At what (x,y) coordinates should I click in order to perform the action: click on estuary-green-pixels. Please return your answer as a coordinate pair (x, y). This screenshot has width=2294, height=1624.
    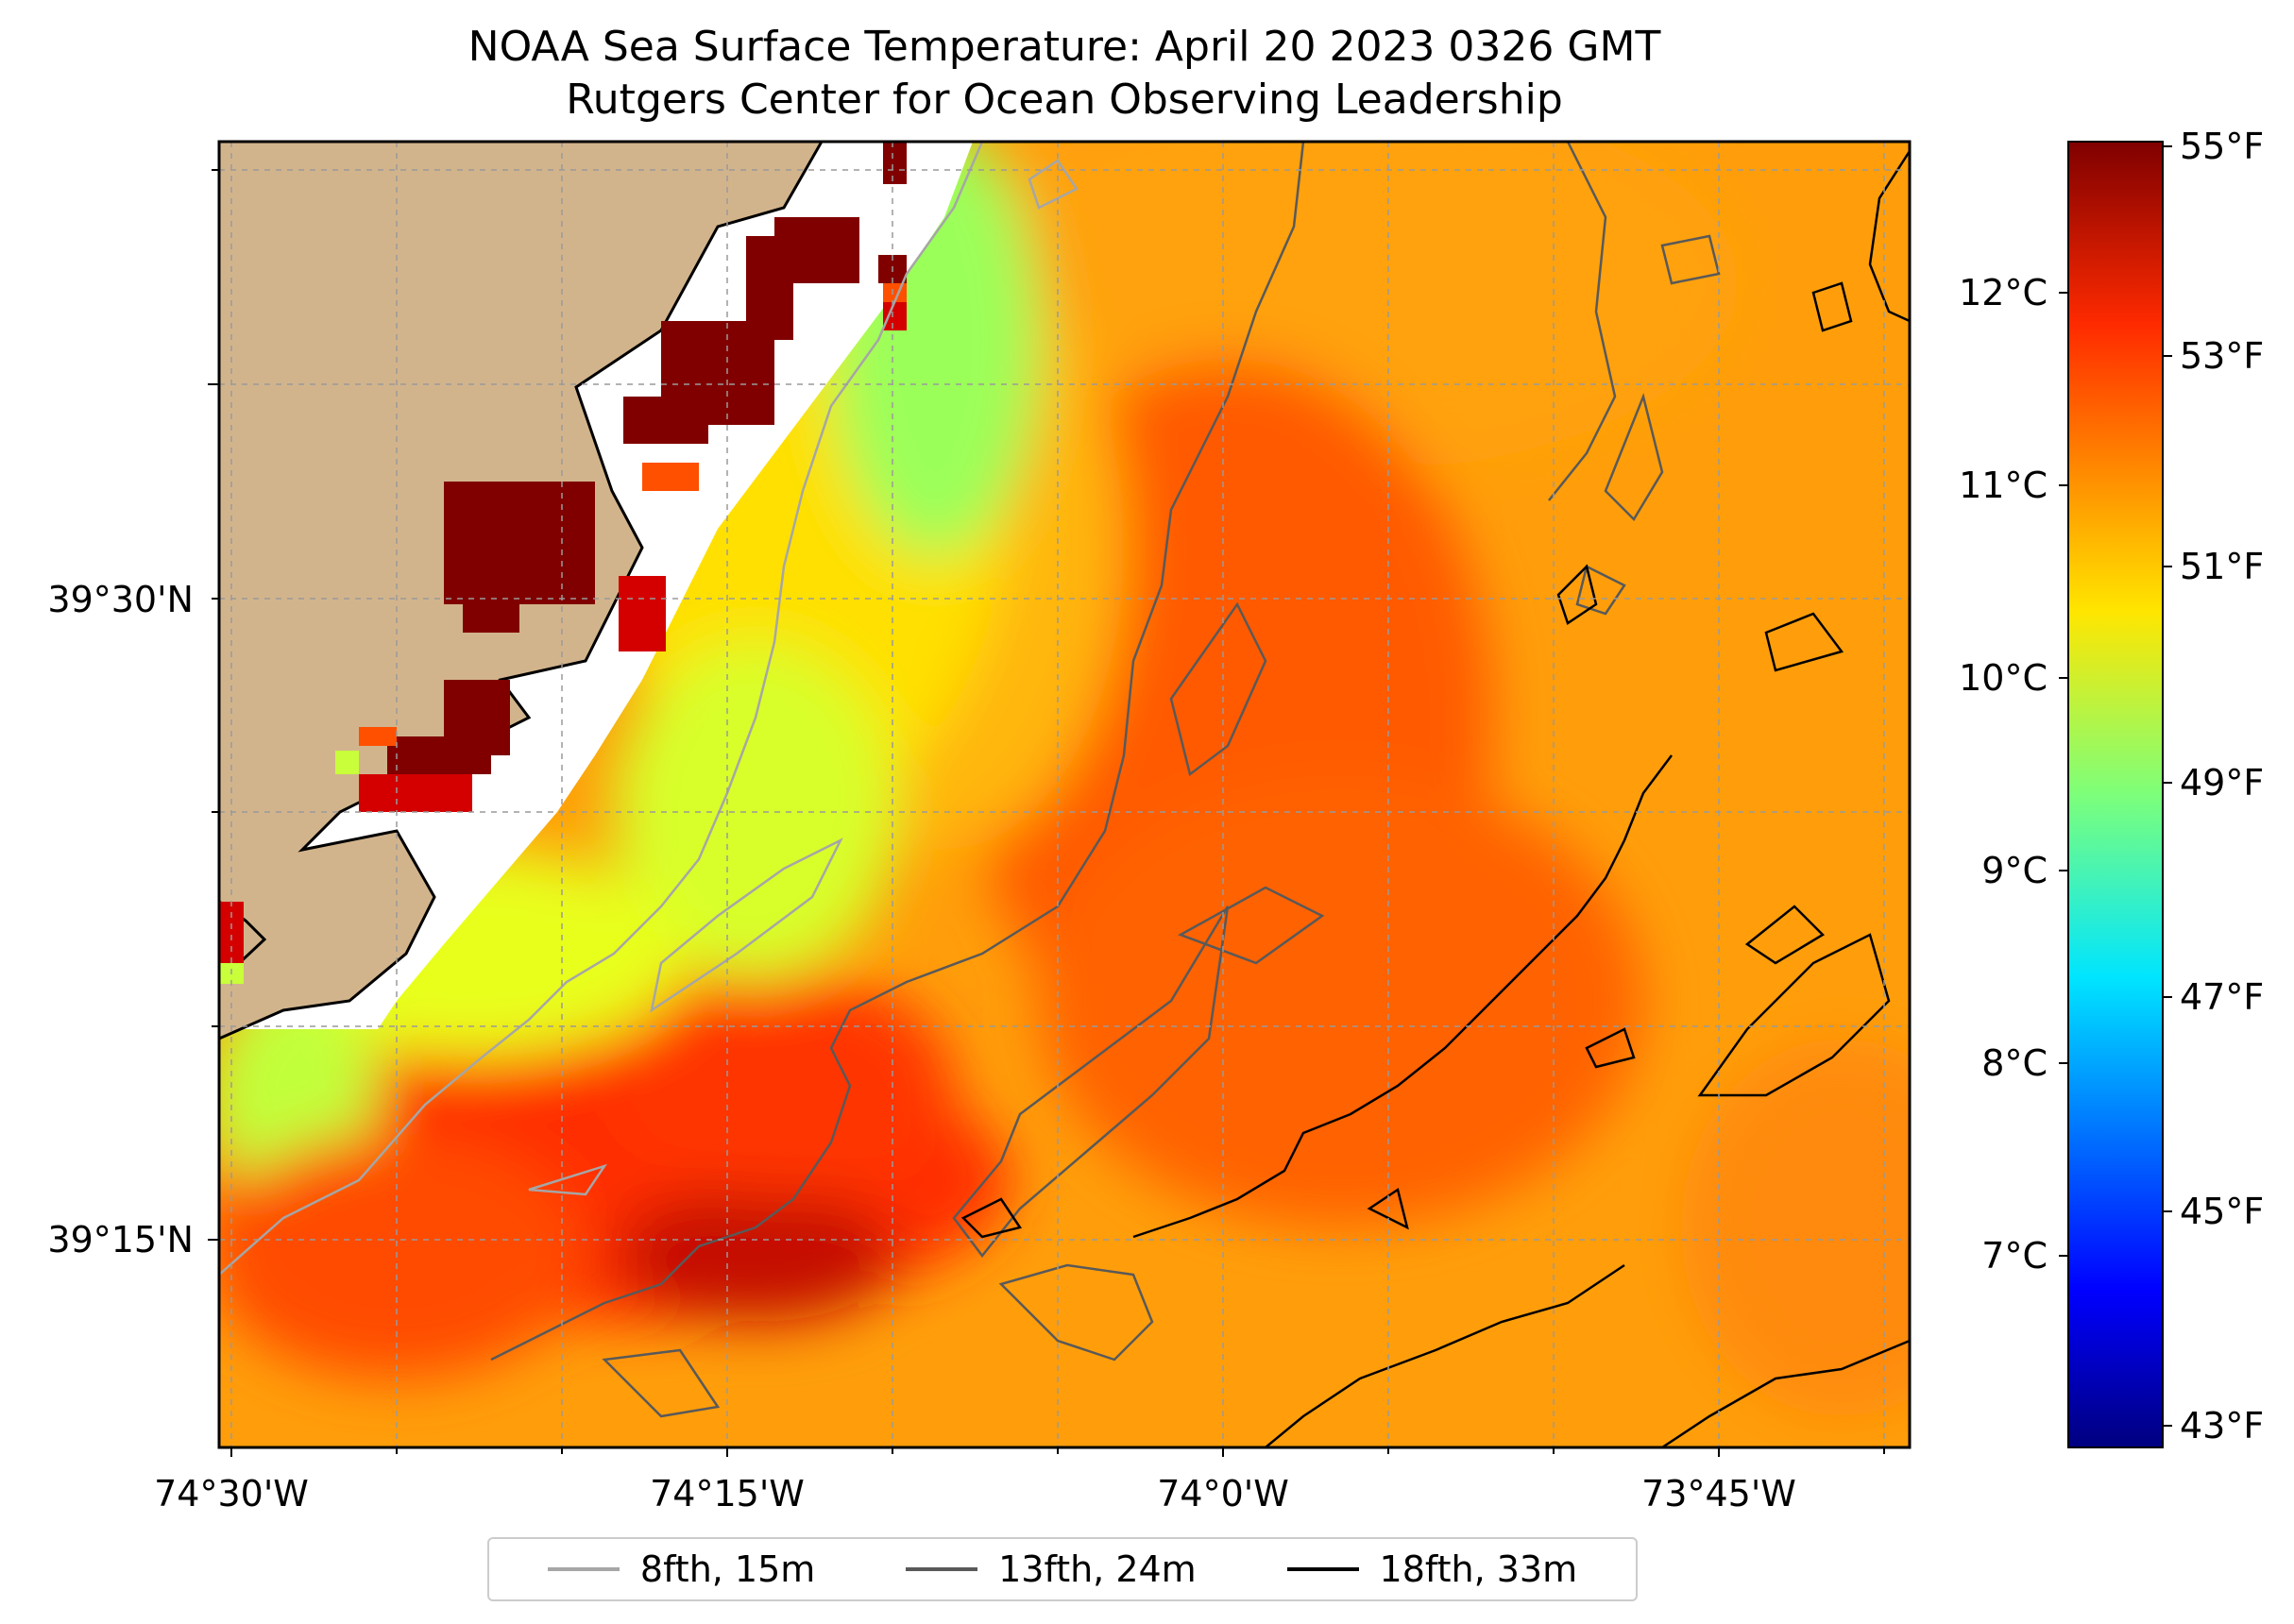
    Looking at the image, I should click on (289, 867).